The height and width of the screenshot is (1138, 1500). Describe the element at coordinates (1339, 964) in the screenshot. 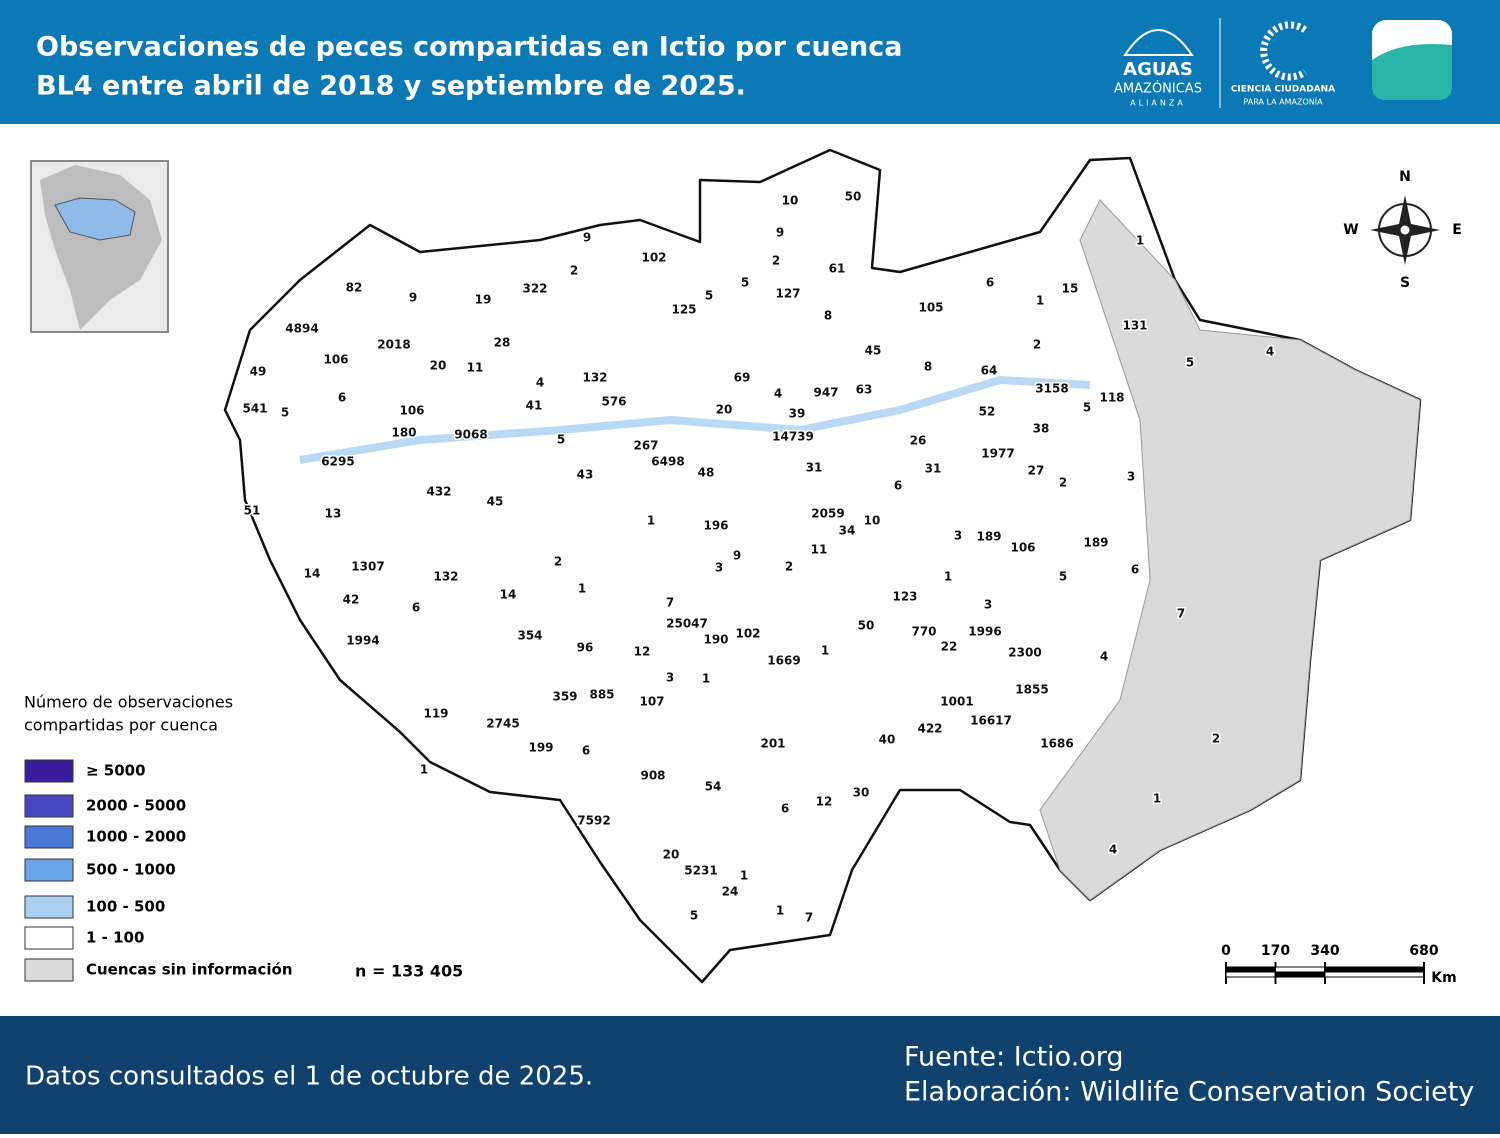

I see `scale-bar: 0 170 340 680 Km` at that location.